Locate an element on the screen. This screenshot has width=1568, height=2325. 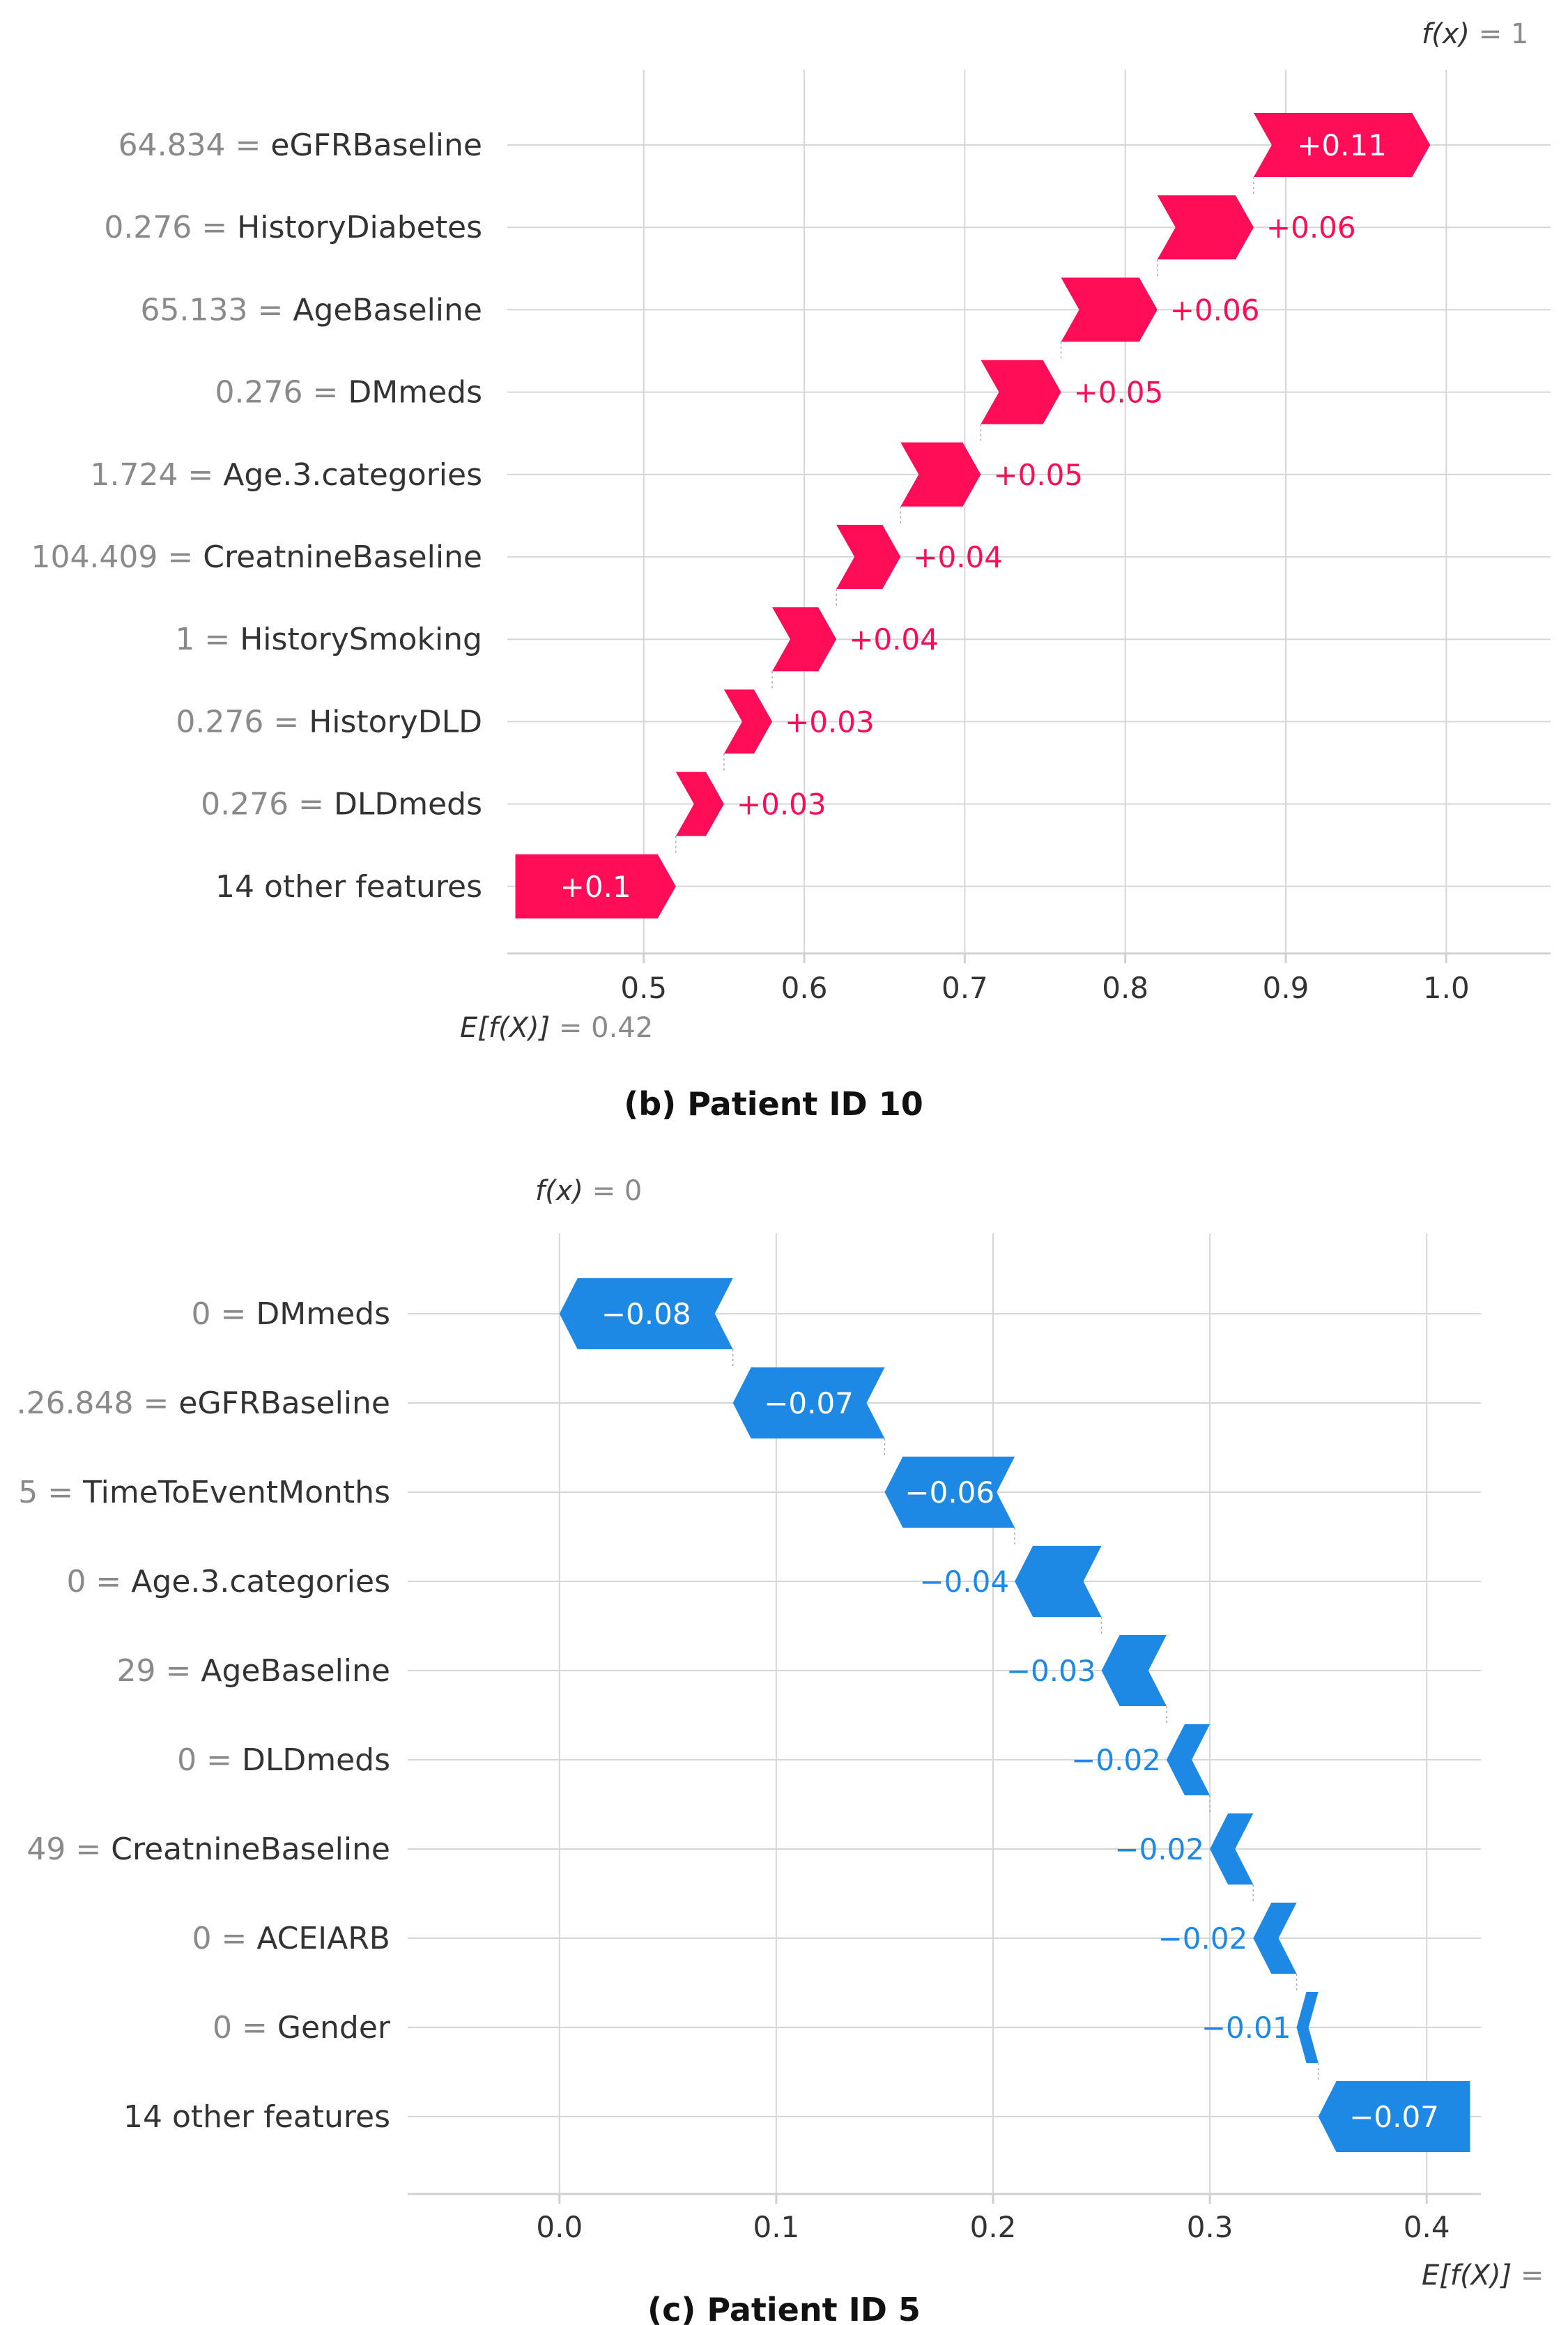
feature-label: 0.276 = DLDmeds is located at coordinates (341, 804).